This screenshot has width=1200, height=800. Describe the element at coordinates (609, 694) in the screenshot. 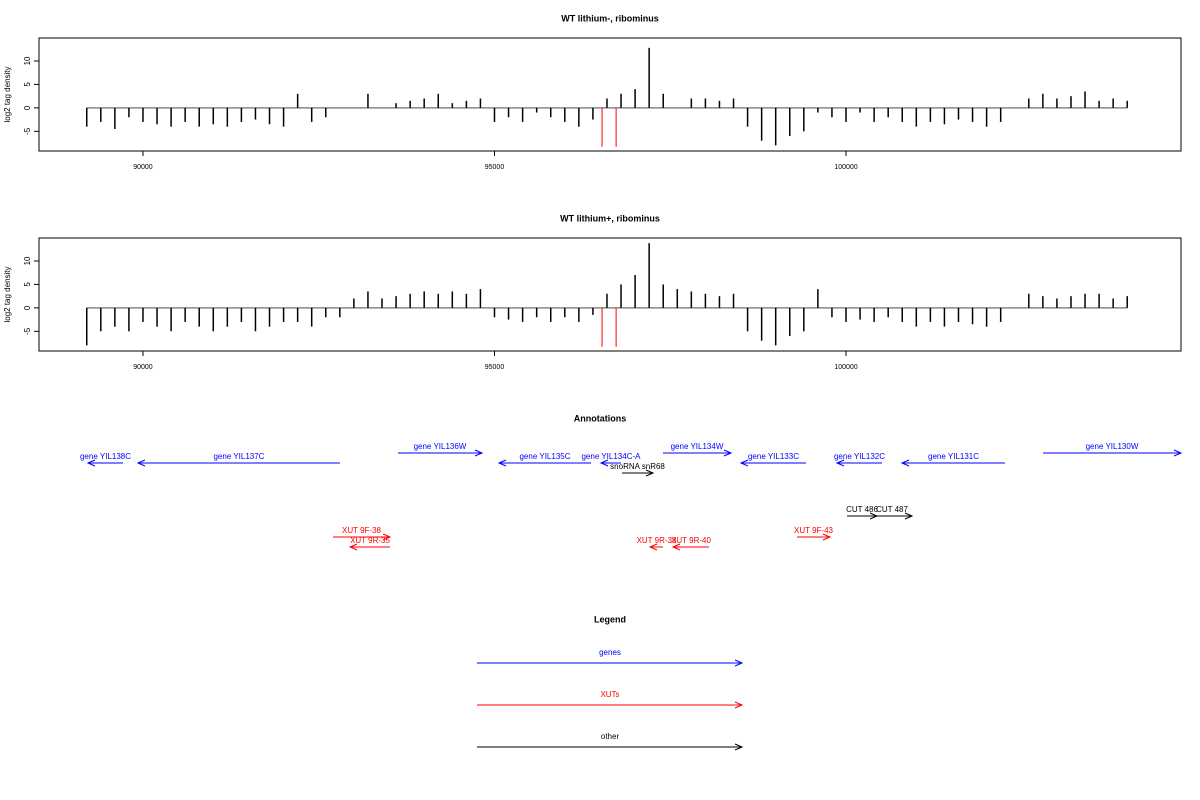

I see `legend-label: XUTs` at that location.